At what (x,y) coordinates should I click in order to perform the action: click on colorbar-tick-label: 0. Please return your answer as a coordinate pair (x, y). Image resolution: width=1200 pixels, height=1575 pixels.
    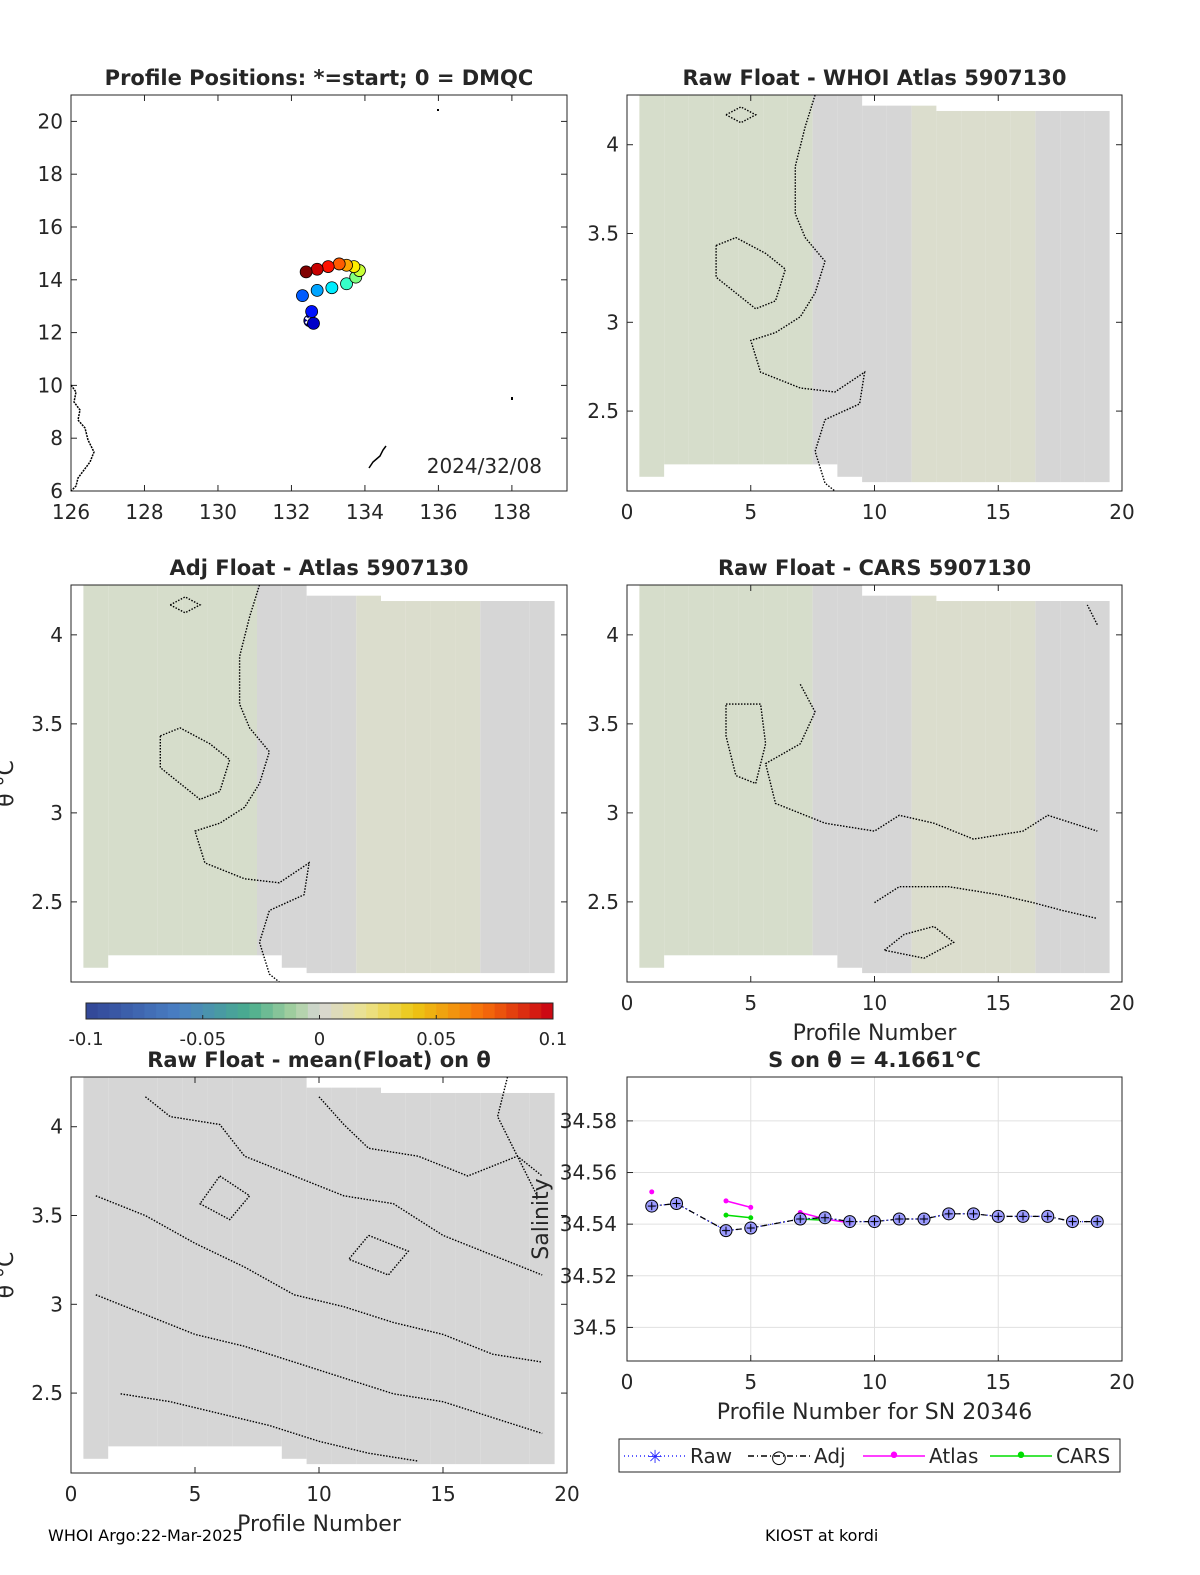
    Looking at the image, I should click on (319, 1039).